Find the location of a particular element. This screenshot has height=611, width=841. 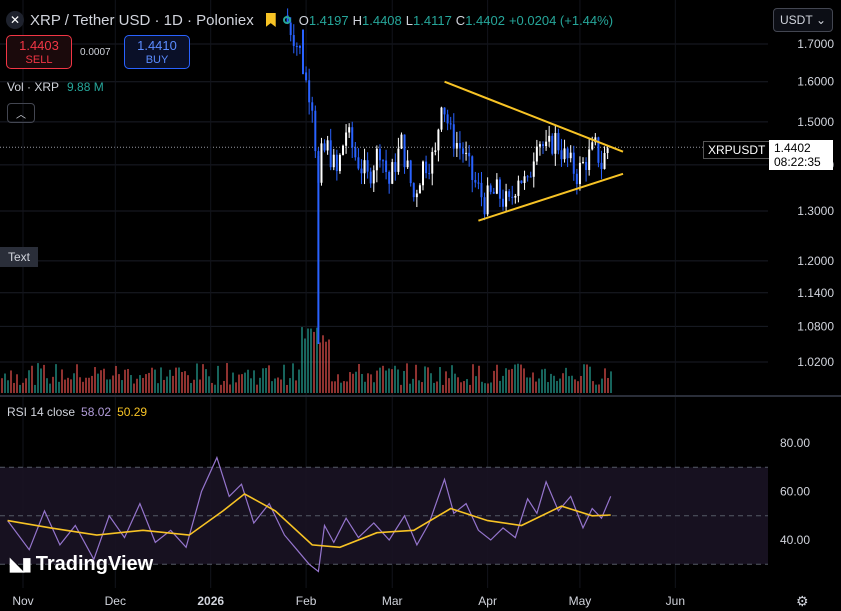

time-axis-tick: 2026 is located at coordinates (210, 601).